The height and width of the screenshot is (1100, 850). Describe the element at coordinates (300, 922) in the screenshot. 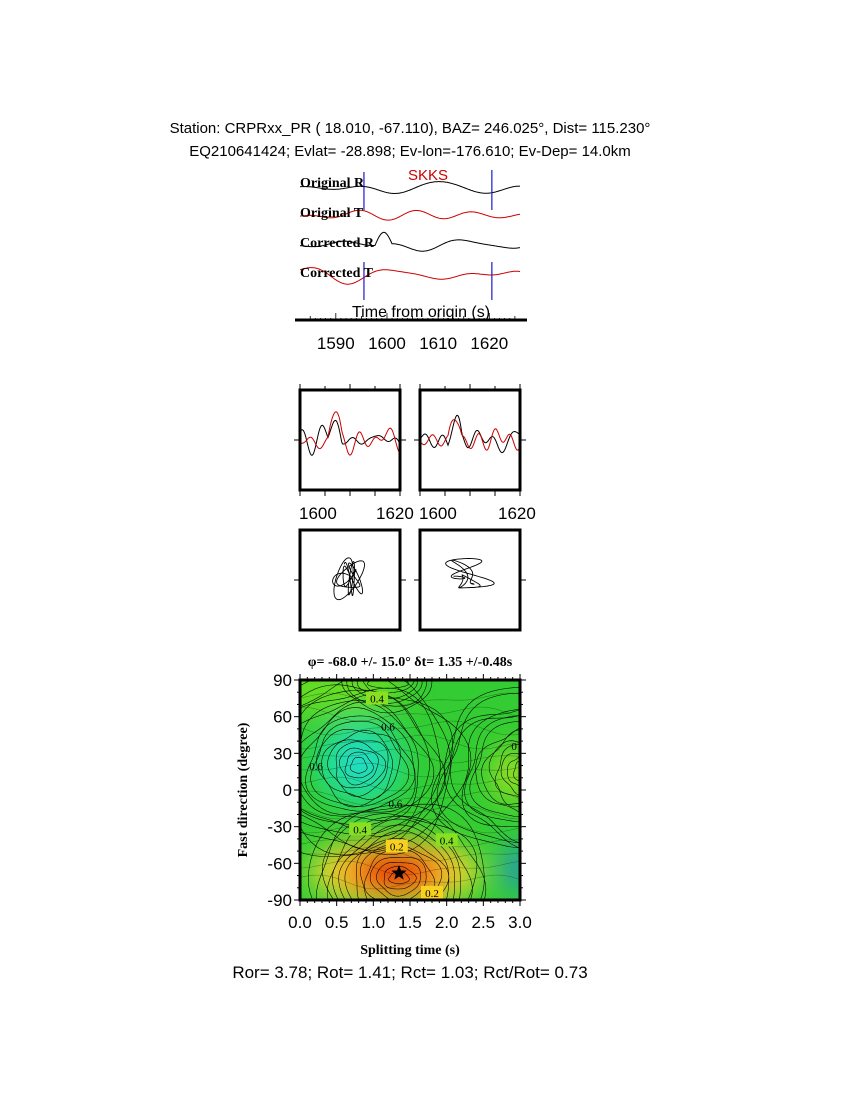

I see `map-xtick-label: 0.0` at that location.